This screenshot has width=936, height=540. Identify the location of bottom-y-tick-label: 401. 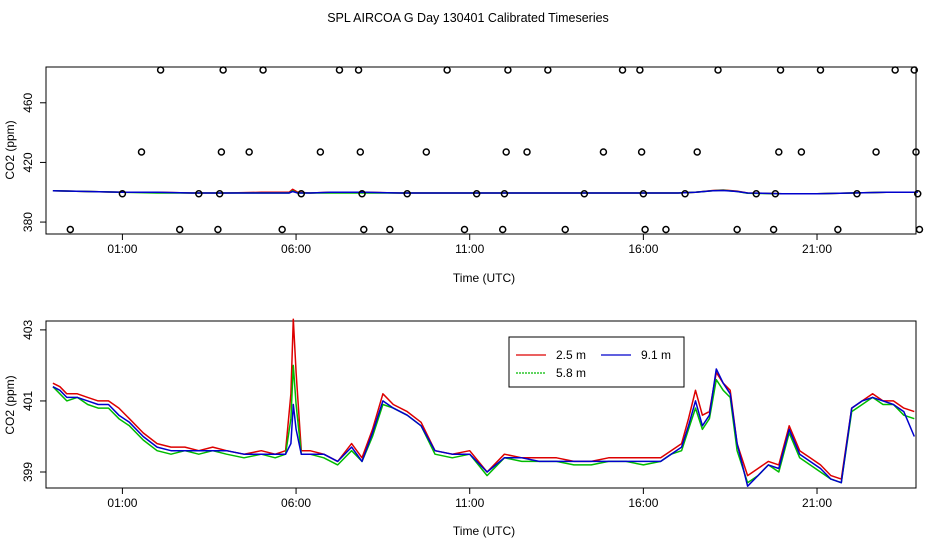
(28, 401).